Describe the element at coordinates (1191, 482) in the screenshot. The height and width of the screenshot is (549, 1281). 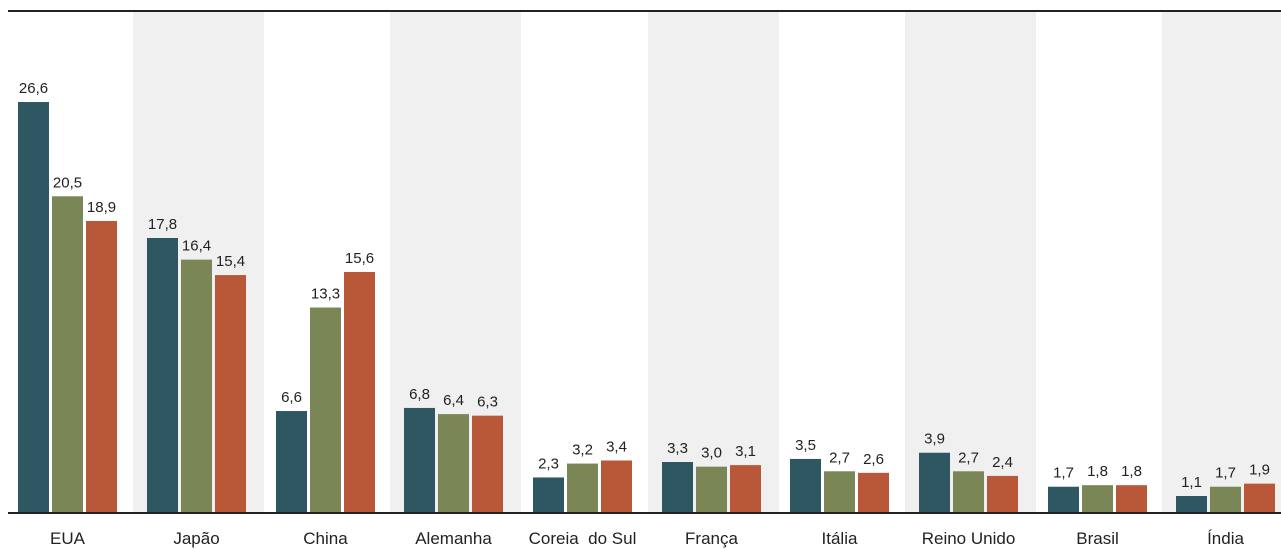
I see `data-label: 1,1` at that location.